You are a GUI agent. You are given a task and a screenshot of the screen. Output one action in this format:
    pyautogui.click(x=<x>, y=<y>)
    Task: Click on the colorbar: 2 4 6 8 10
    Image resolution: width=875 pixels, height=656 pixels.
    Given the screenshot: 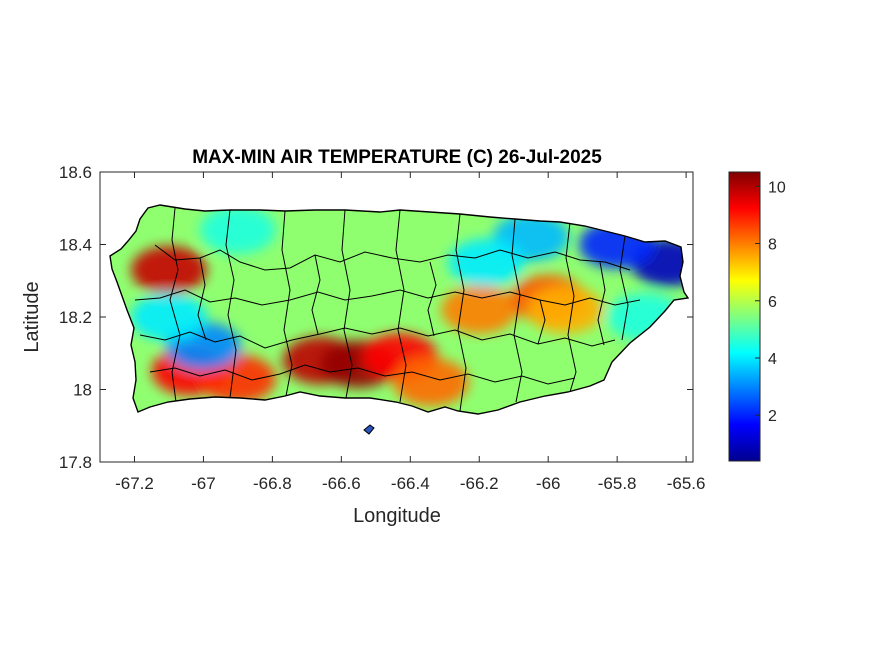 What is the action you would take?
    pyautogui.click(x=757, y=316)
    